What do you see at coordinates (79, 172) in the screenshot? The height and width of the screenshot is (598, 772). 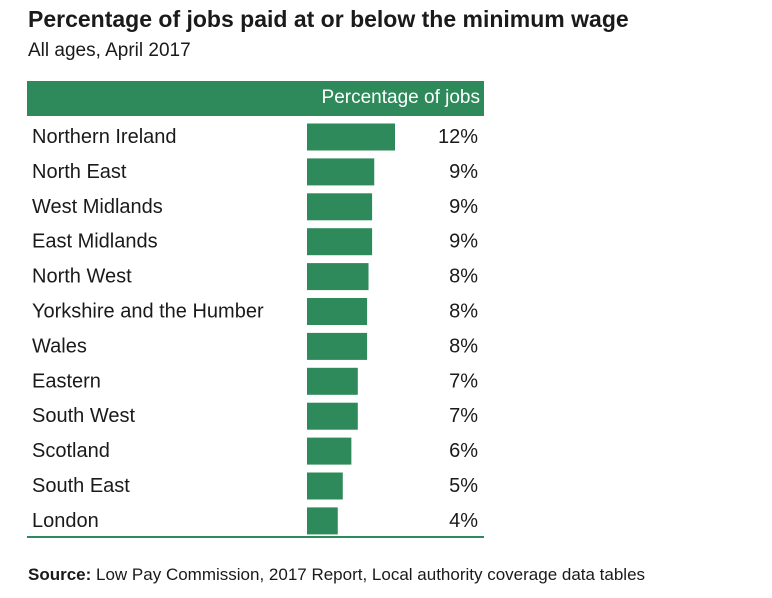 I see `category-label: North East` at bounding box center [79, 172].